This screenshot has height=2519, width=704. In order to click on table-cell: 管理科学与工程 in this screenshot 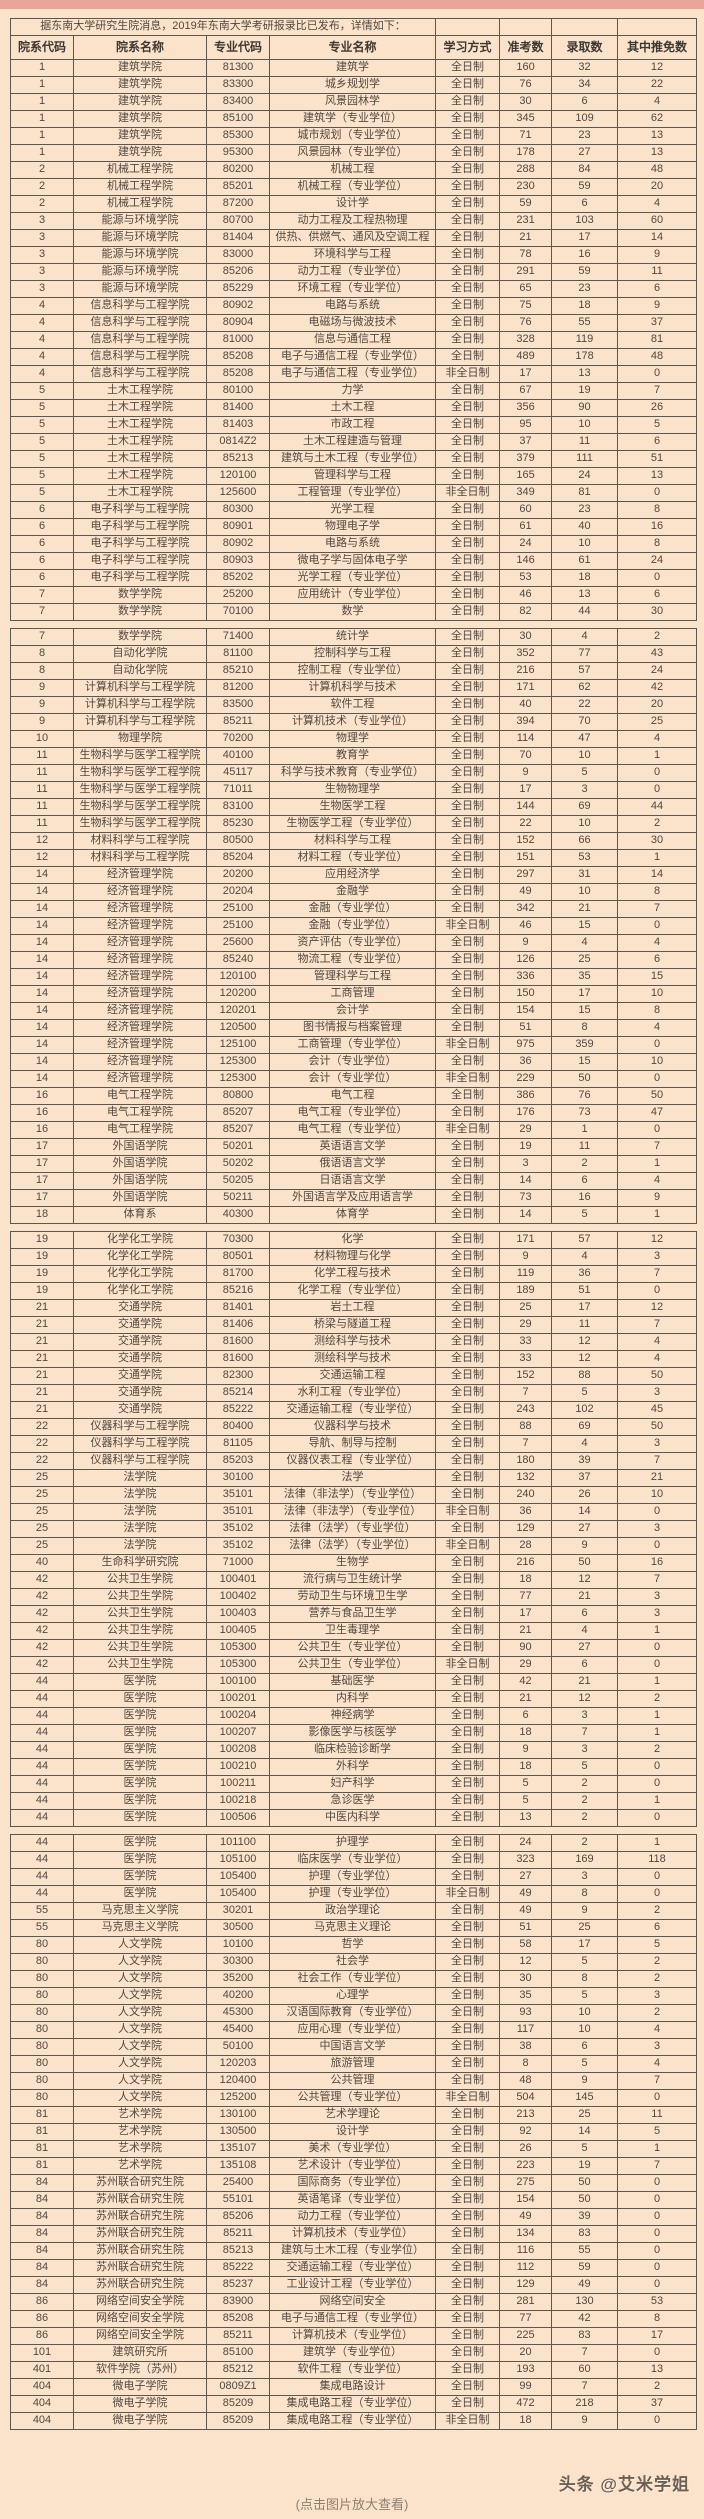, I will do `click(352, 977)`.